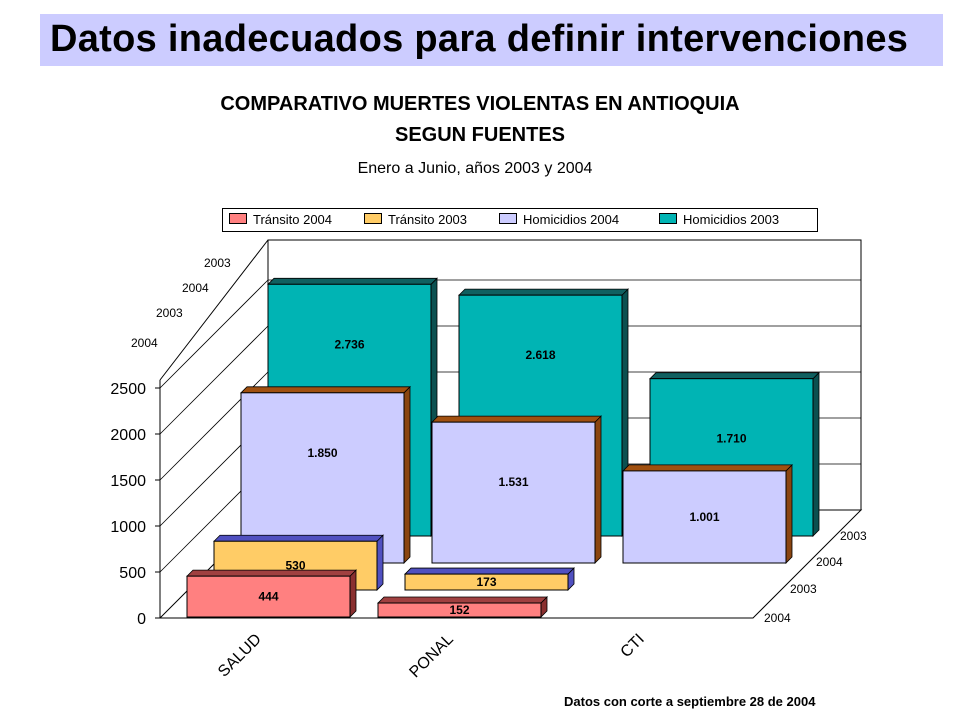 This screenshot has width=960, height=720. I want to click on data-label: 2.618, so click(540, 355).